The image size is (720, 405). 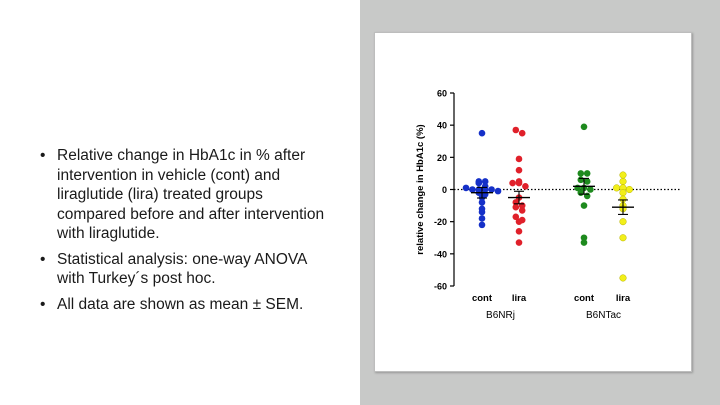 I want to click on bullet-text: All data are shown as mean ± SEM., so click(x=180, y=304).